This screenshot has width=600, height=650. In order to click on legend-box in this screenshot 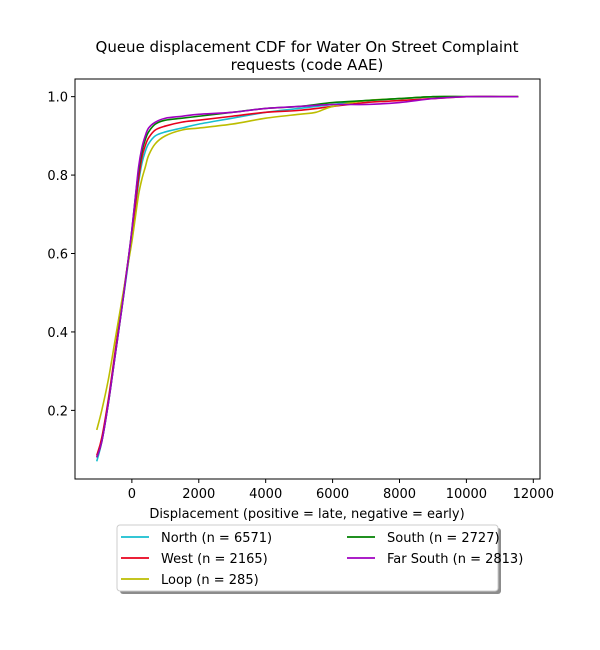, I will do `click(307, 558)`.